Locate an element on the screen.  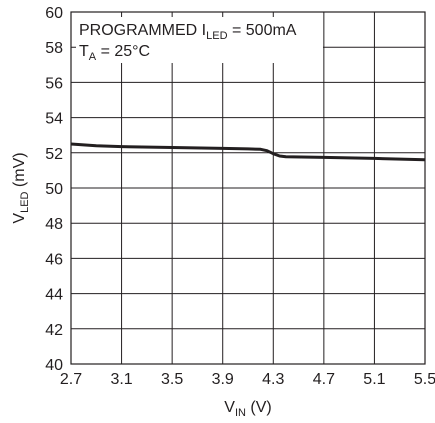
y-axis-label: VLED (mV) is located at coordinates (21, 187).